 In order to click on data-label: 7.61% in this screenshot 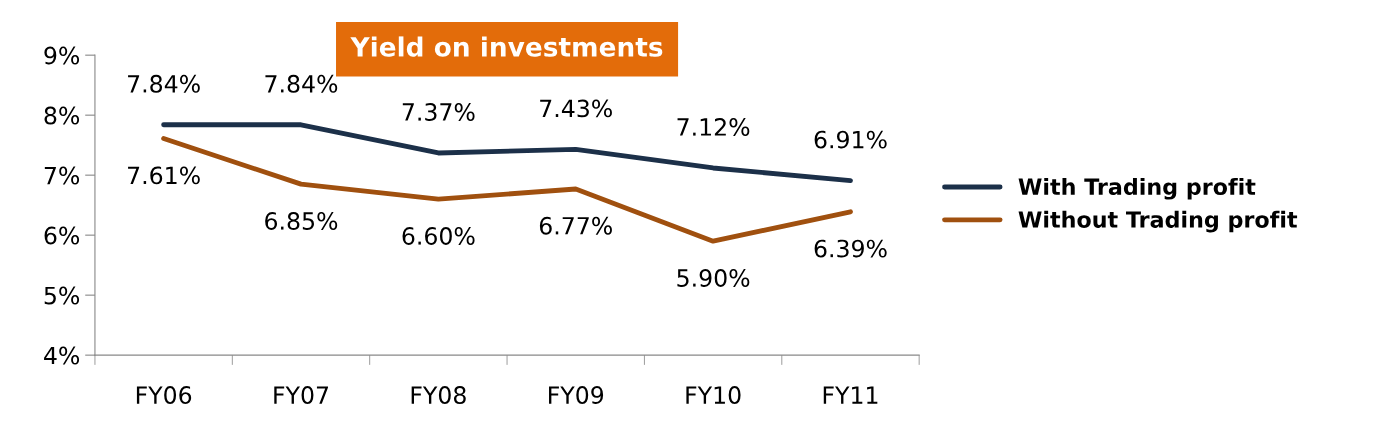, I will do `click(164, 175)`.